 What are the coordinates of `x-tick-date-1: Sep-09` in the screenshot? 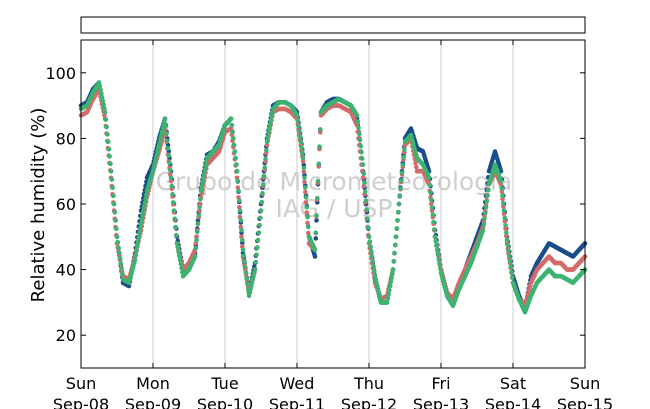 It's located at (153, 402).